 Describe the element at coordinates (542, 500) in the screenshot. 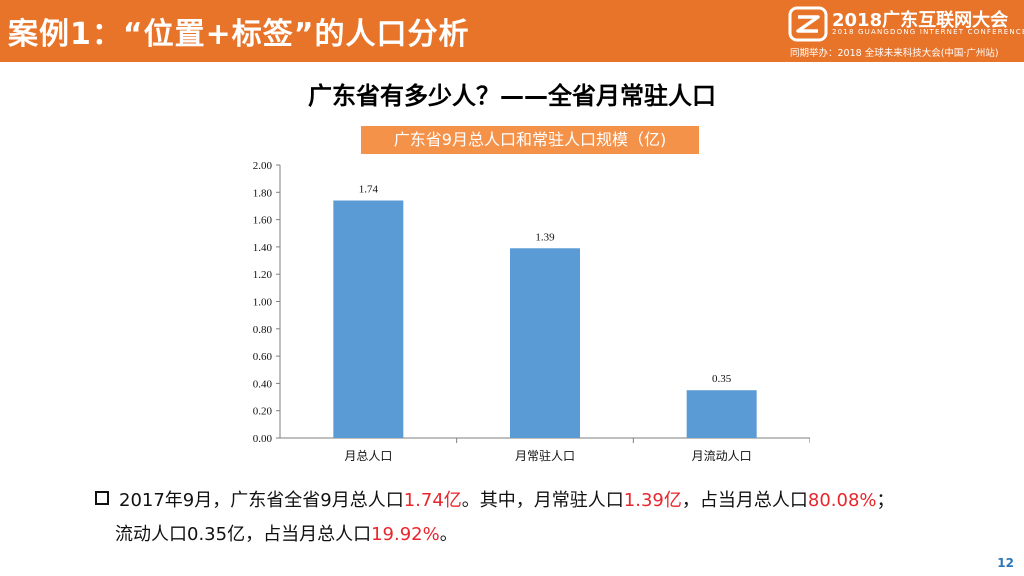

I see `summary-text: 。其中，月常驻人口` at that location.